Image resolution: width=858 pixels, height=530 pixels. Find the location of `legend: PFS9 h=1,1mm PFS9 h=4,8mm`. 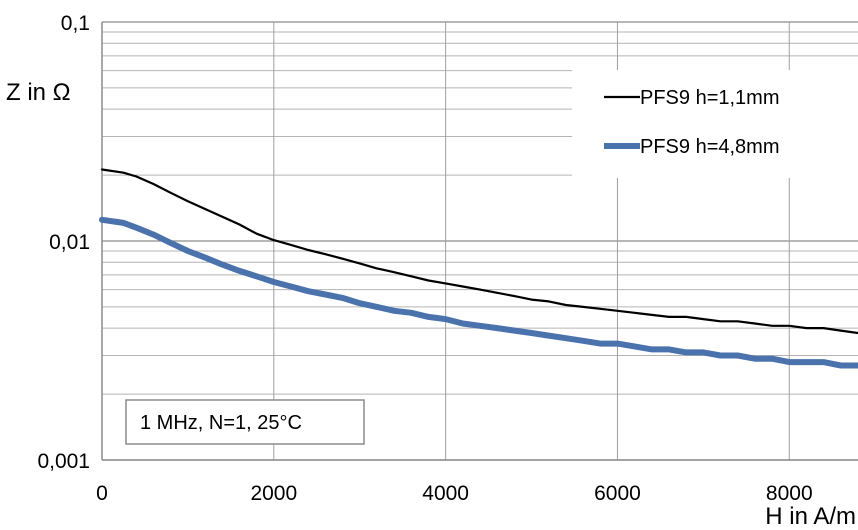

legend: PFS9 h=1,1mm PFS9 h=4,8mm is located at coordinates (715, 124).